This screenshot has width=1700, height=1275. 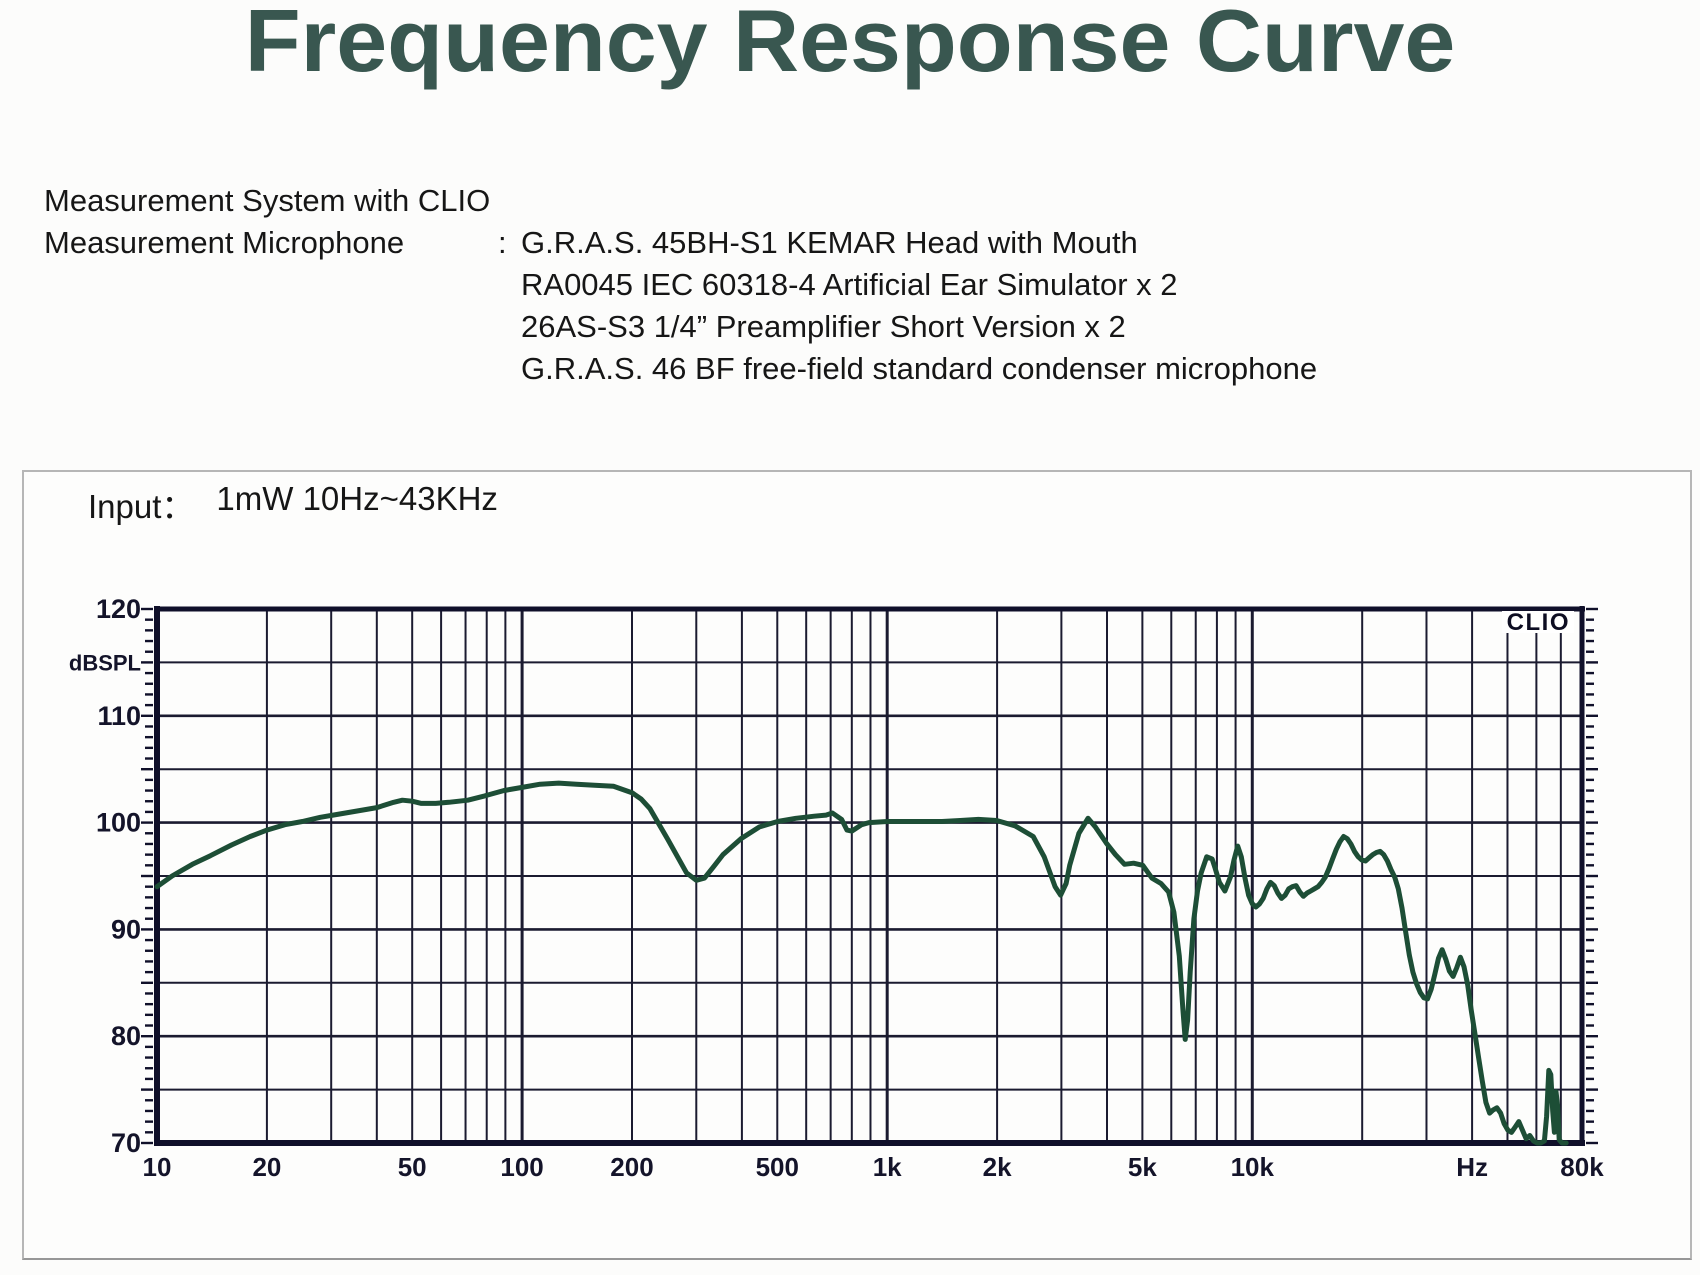 I want to click on y-axis-labels: 120 110 100 90 80 70 dBSPL, so click(x=105, y=876).